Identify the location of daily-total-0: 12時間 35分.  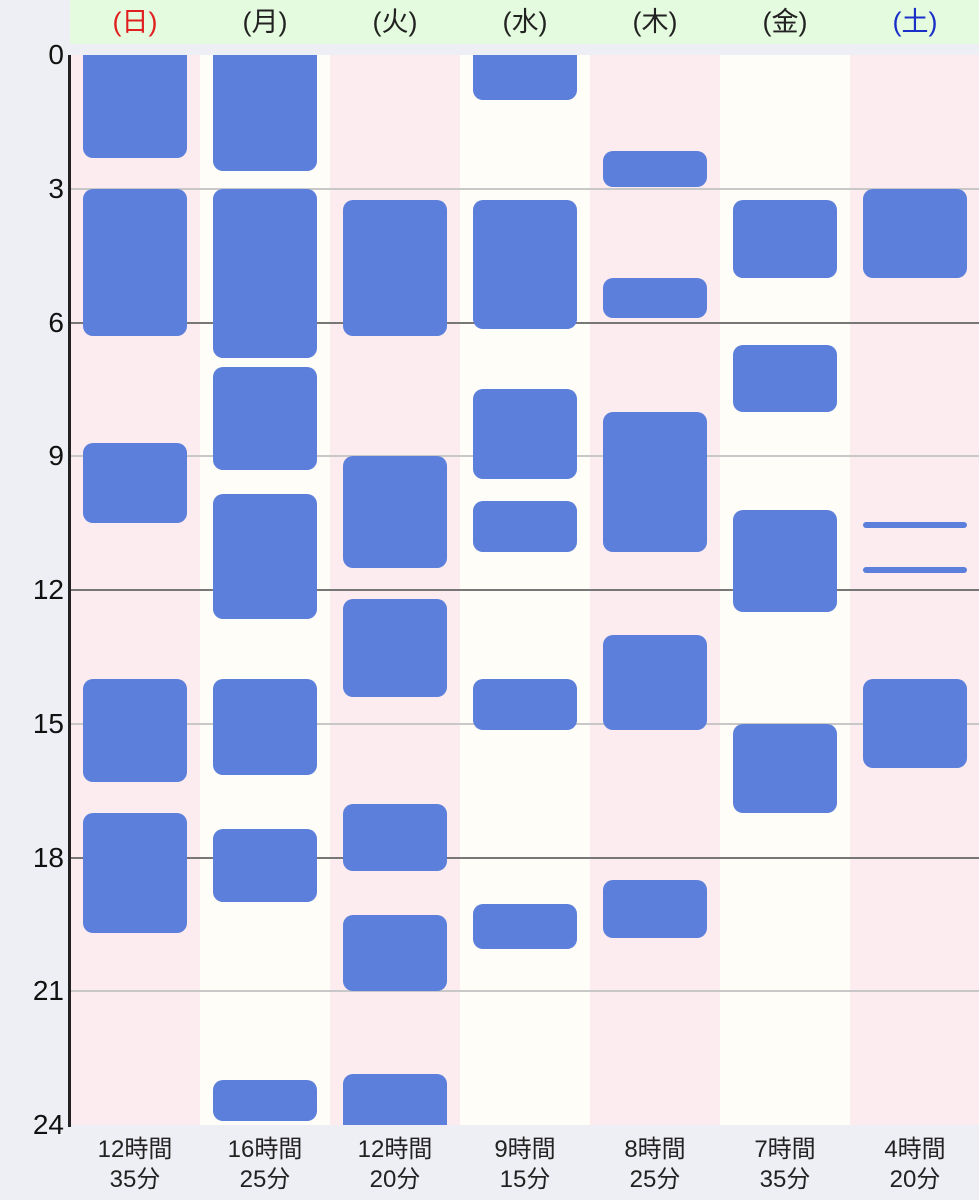
(135, 1165).